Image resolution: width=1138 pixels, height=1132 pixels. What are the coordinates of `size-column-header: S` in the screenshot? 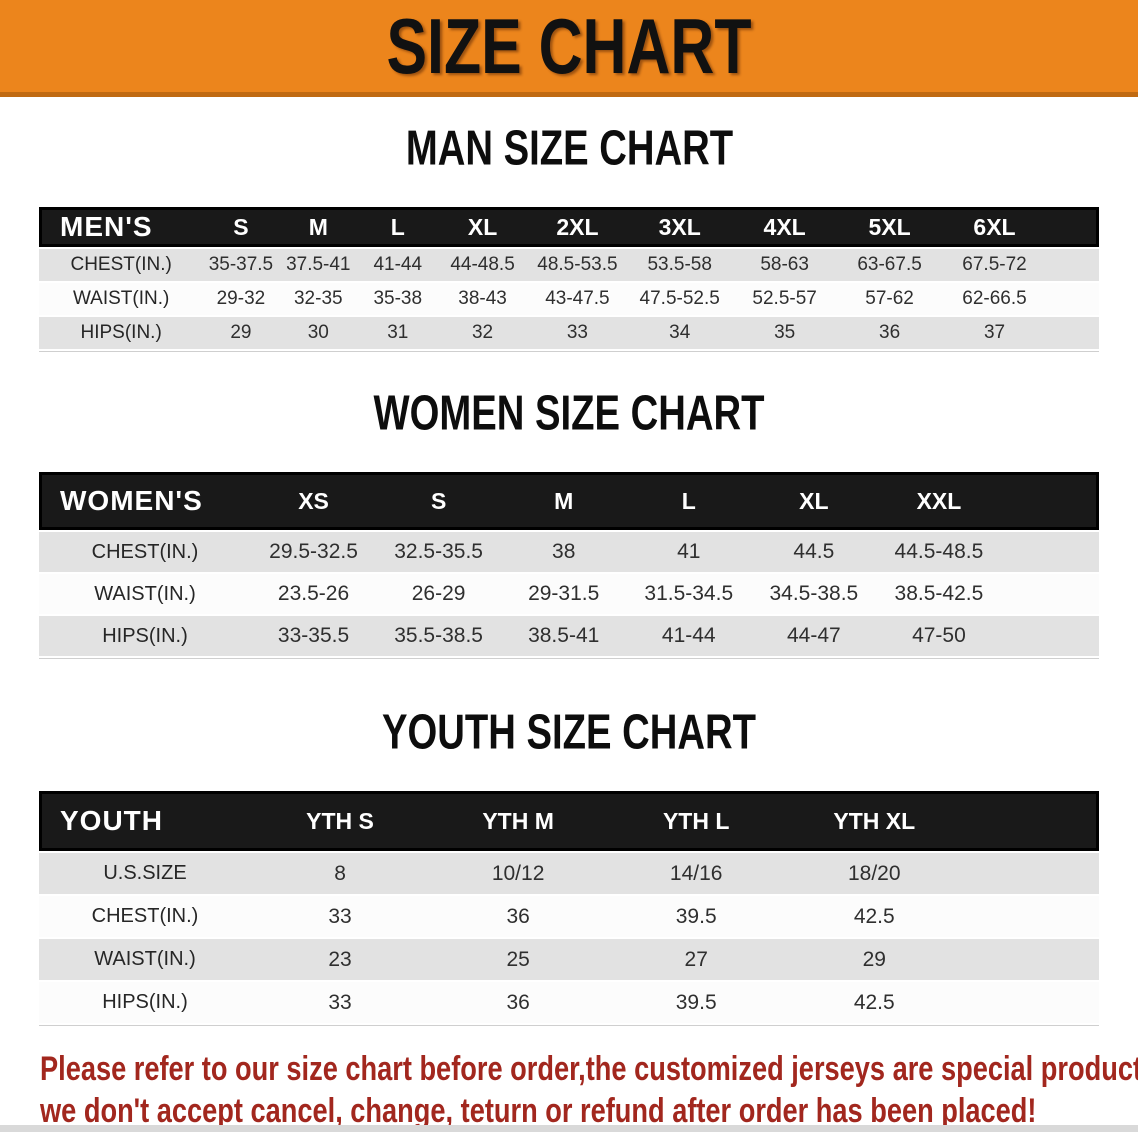 It's located at (439, 501).